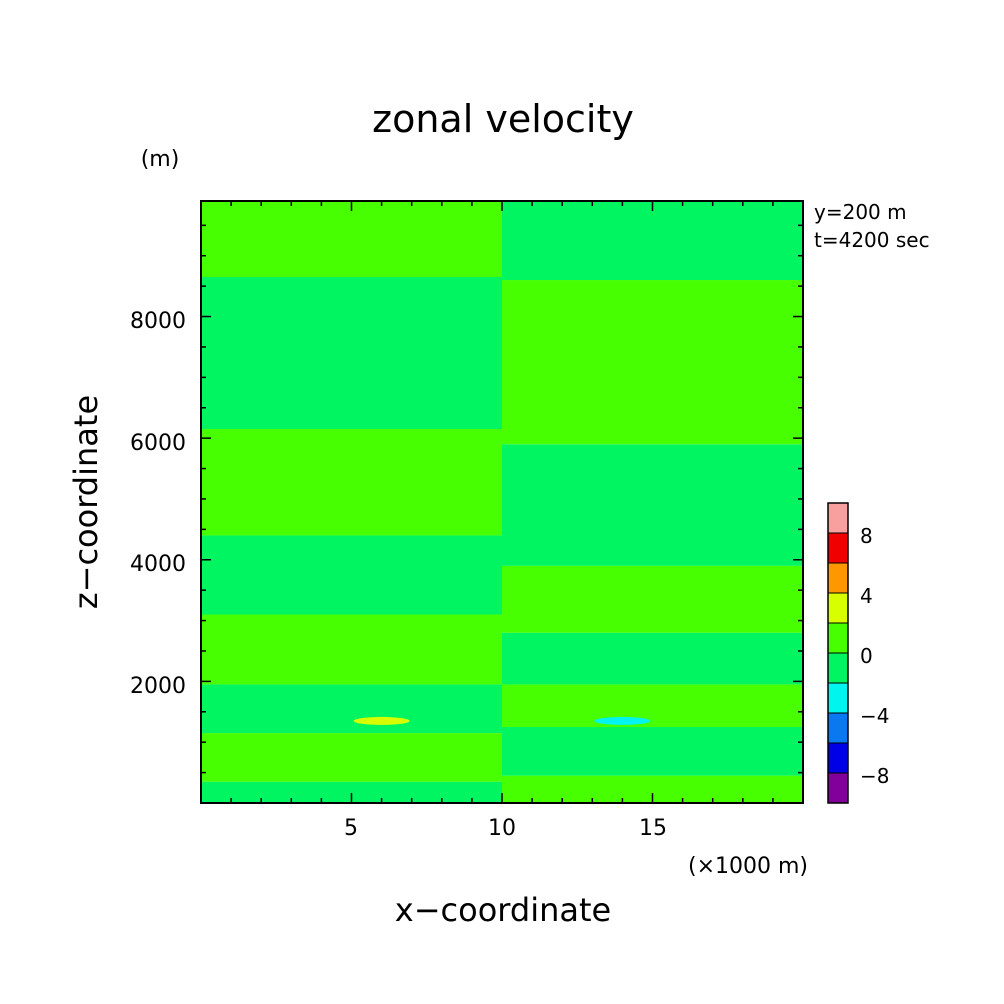 This screenshot has height=1004, width=1004. Describe the element at coordinates (866, 536) in the screenshot. I see `colorbar-tick-label: 8` at that location.